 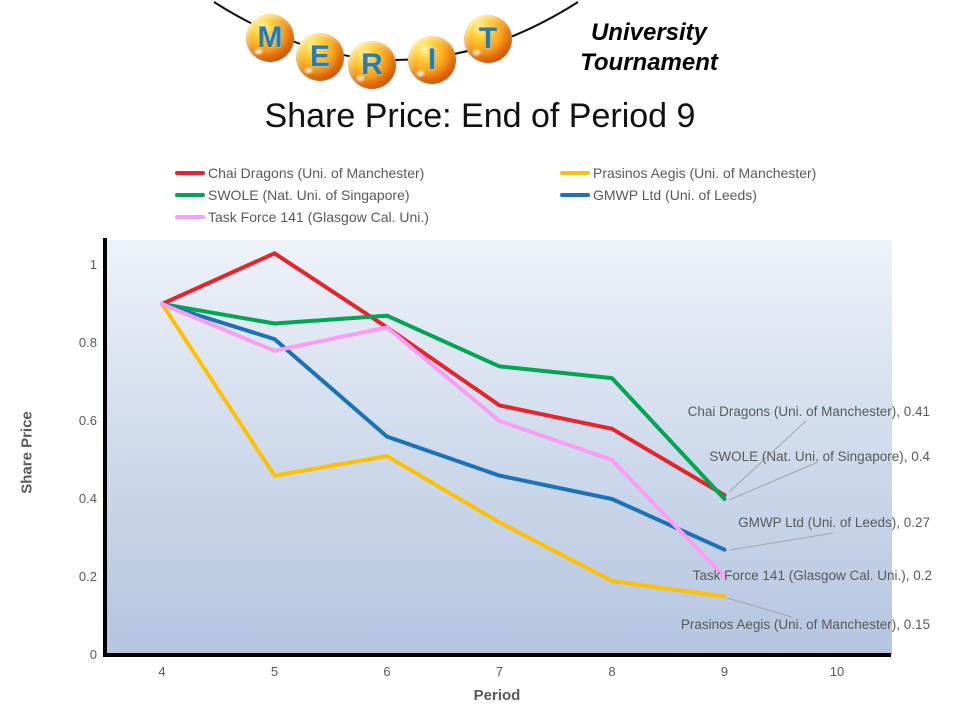 I want to click on legend-label-task-force-141: Task Force 141 (Glasgow Cal. Uni.), so click(x=318, y=217).